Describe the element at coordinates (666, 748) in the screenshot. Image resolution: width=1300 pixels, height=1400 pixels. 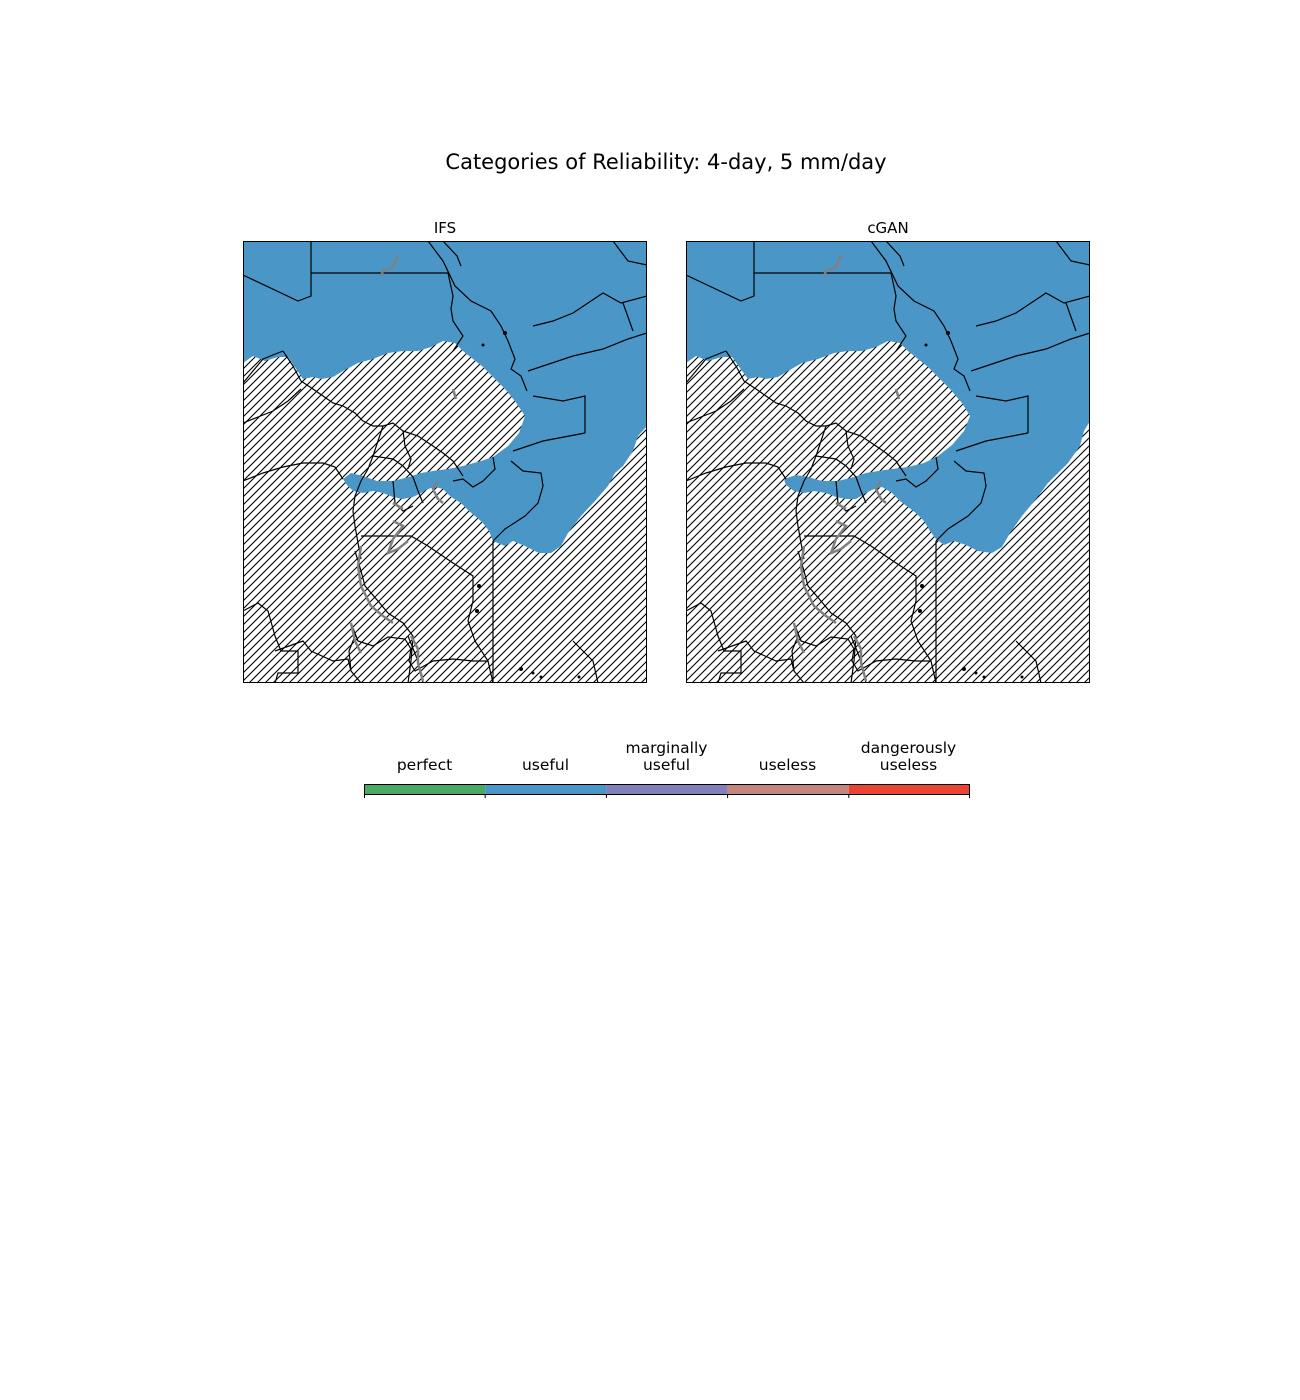
I see `colorbar-label-marginally-useful-line1: marginally` at that location.